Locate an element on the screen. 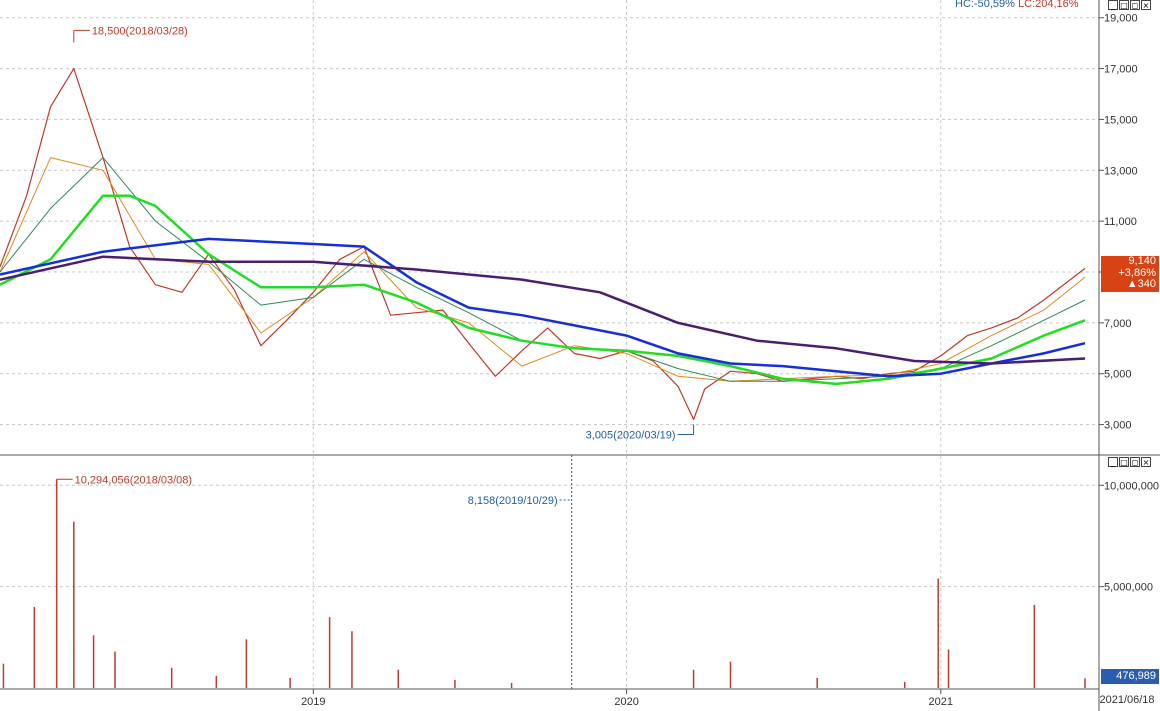 This screenshot has height=711, width=1160. volume-axis: 5,000,000 10,000,000 is located at coordinates (1129, 537).